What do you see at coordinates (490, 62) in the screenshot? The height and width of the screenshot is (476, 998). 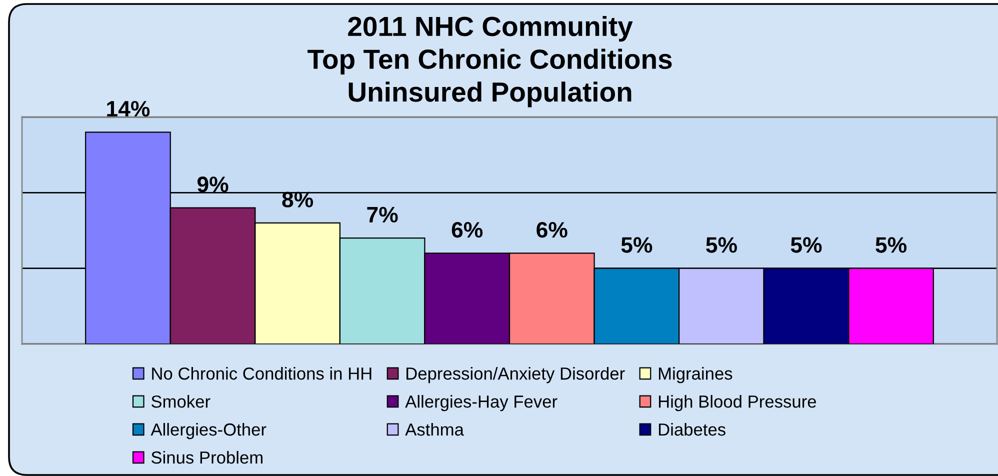 I see `chart-title: 2011 NHC Community Top Ten Chronic Conditions Uninsured Population` at bounding box center [490, 62].